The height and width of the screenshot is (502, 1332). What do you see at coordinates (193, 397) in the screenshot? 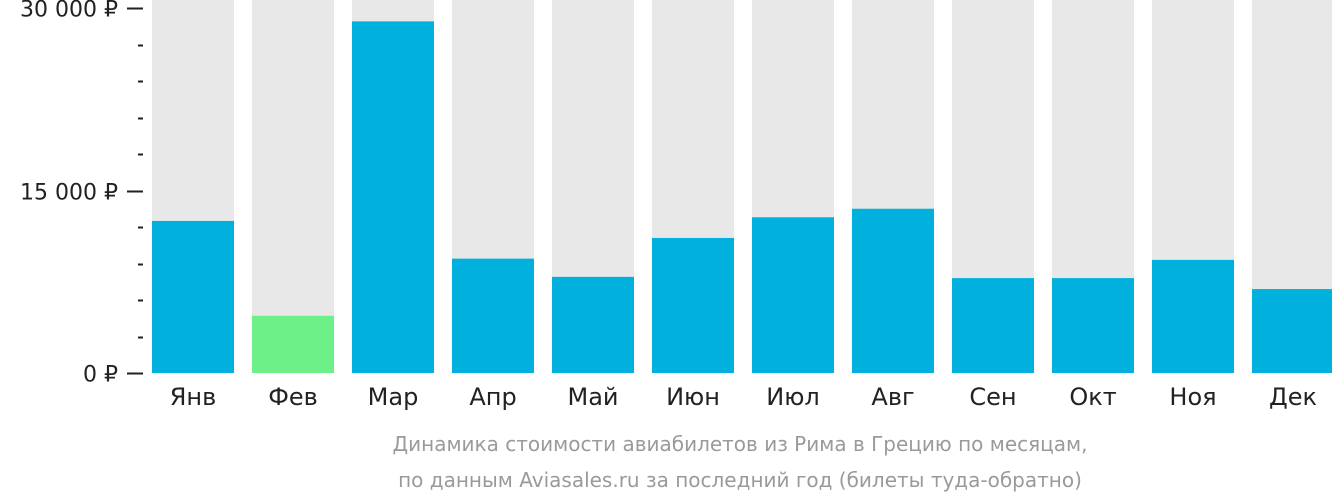
I see `x-category-label: Янв` at bounding box center [193, 397].